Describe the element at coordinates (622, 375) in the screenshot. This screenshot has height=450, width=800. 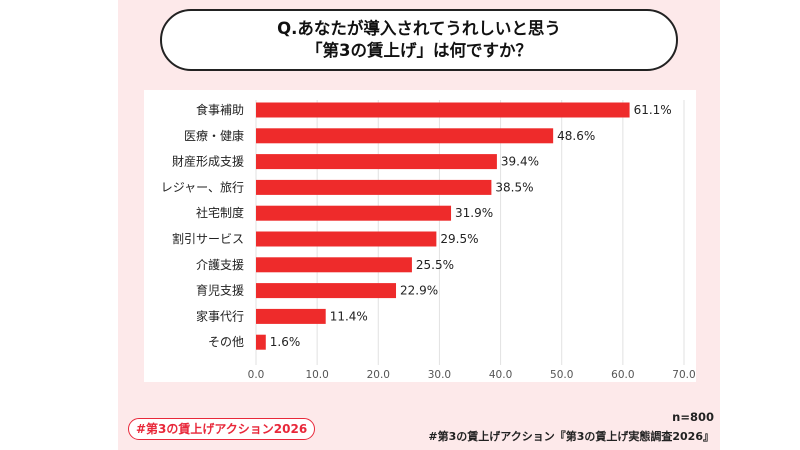
I see `x-tick-label: 60.0` at that location.